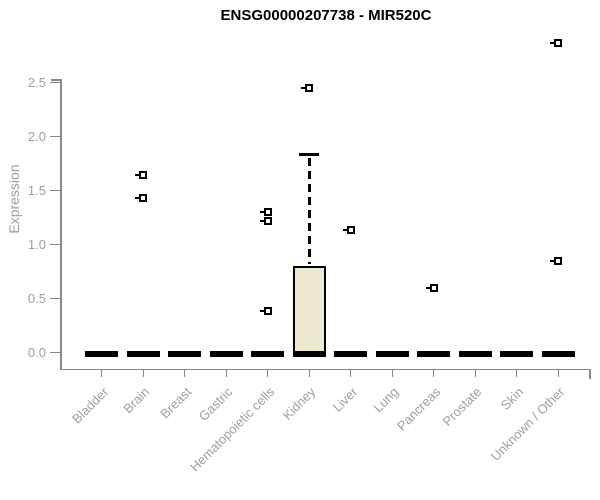 This screenshot has width=600, height=500. What do you see at coordinates (56, 80) in the screenshot?
I see `y-axis-top-cap` at bounding box center [56, 80].